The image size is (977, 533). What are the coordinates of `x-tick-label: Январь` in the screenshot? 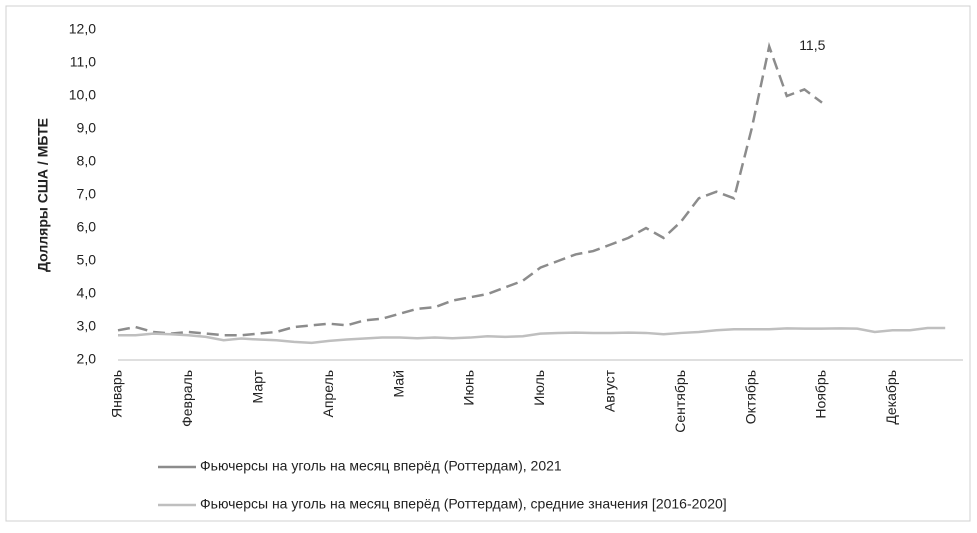 It's located at (117, 394).